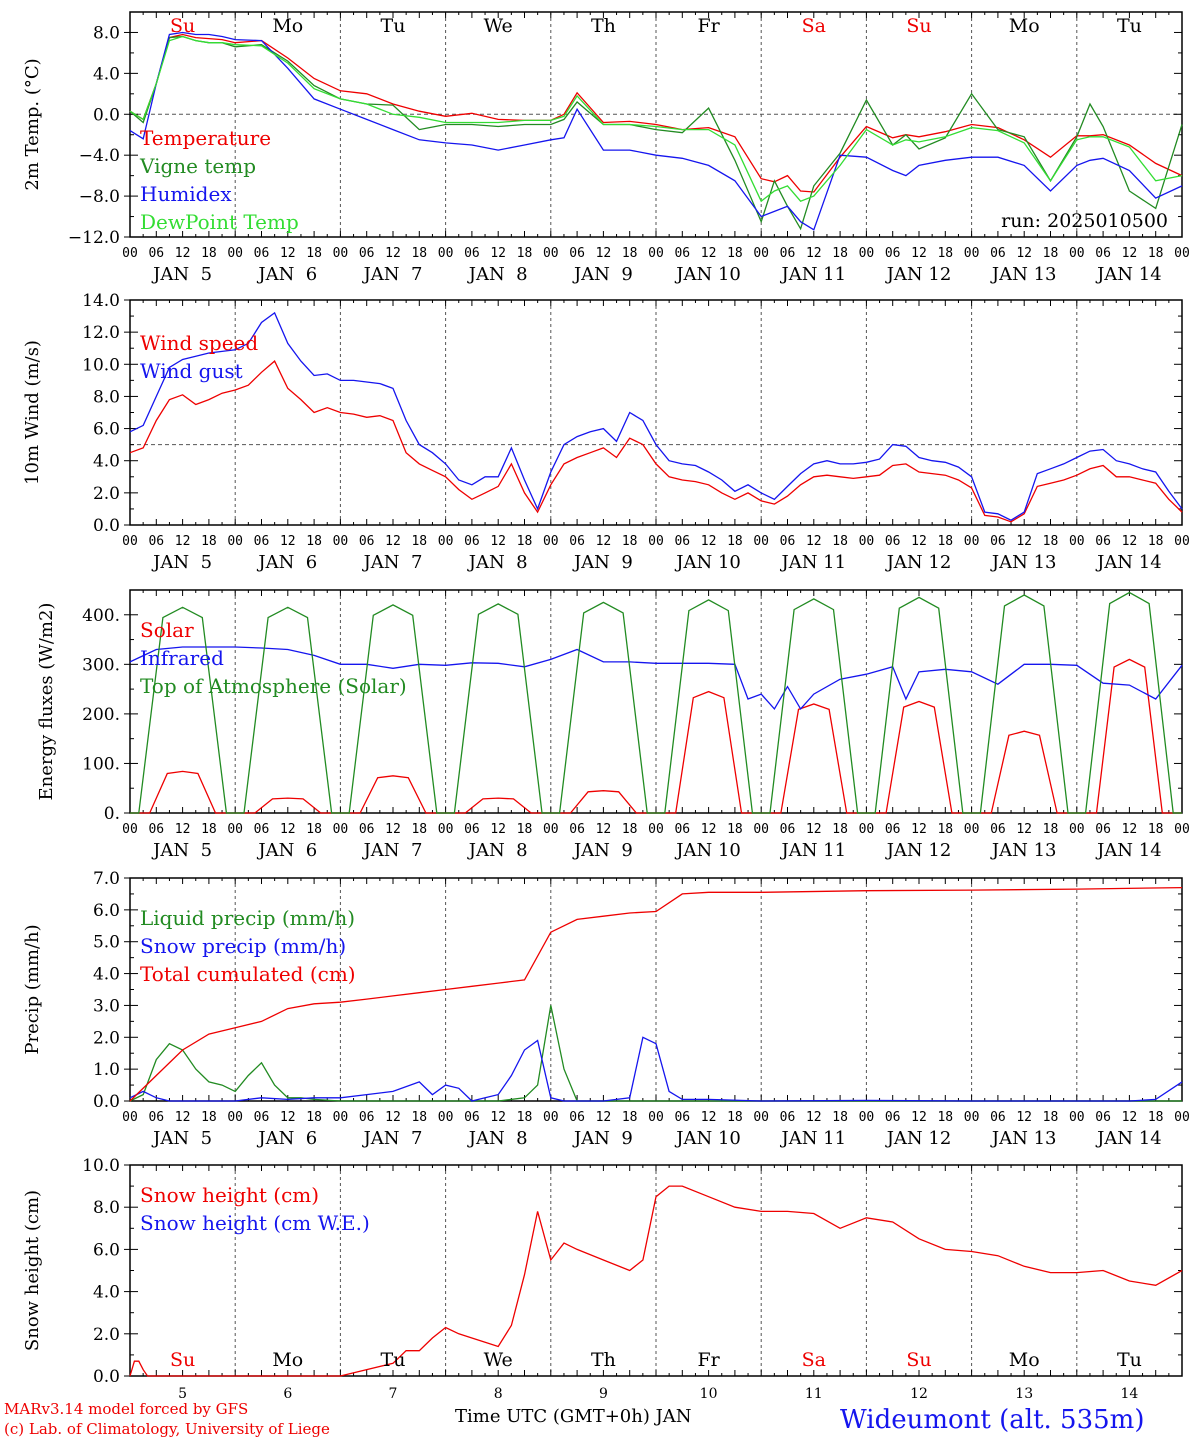  Describe the element at coordinates (101, 764) in the screenshot. I see `y-tick-label: 100.` at that location.